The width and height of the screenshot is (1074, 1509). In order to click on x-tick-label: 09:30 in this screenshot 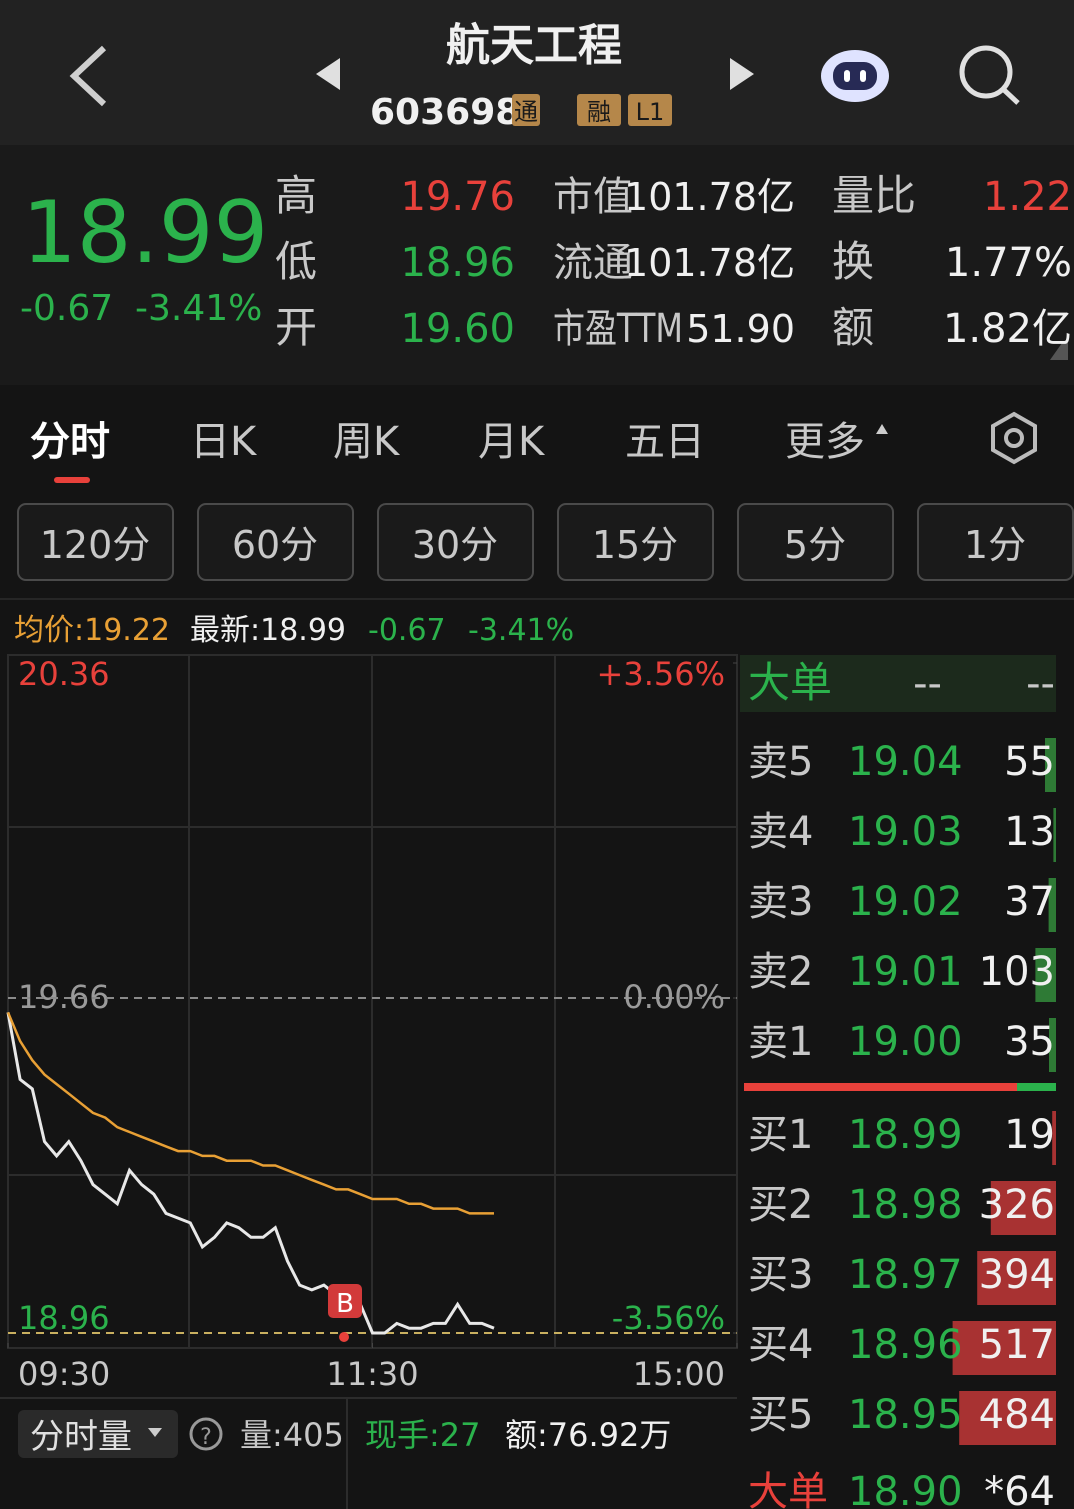, I will do `click(64, 1374)`.